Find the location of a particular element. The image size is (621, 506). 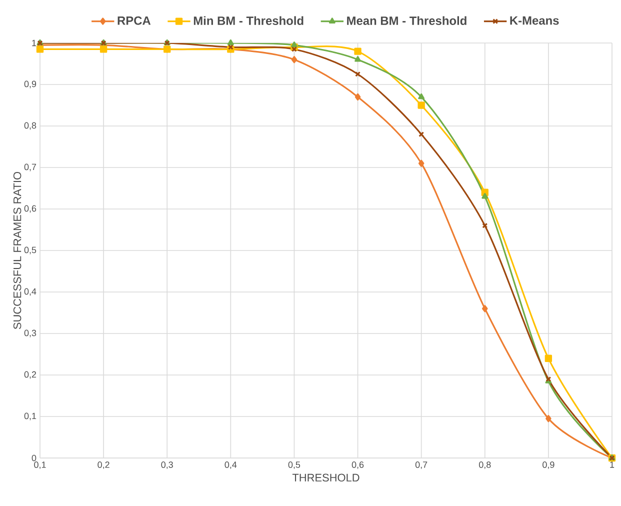

legend-label: Mean BM - Threshold is located at coordinates (406, 20).